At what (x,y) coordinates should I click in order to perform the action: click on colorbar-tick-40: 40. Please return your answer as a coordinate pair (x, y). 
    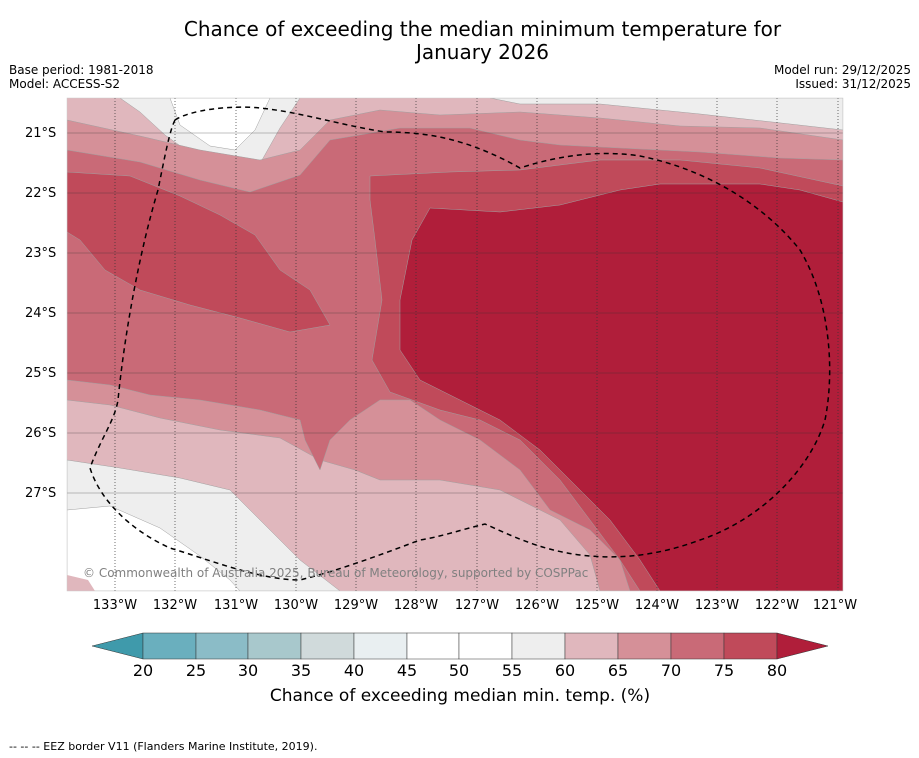
    Looking at the image, I should click on (354, 670).